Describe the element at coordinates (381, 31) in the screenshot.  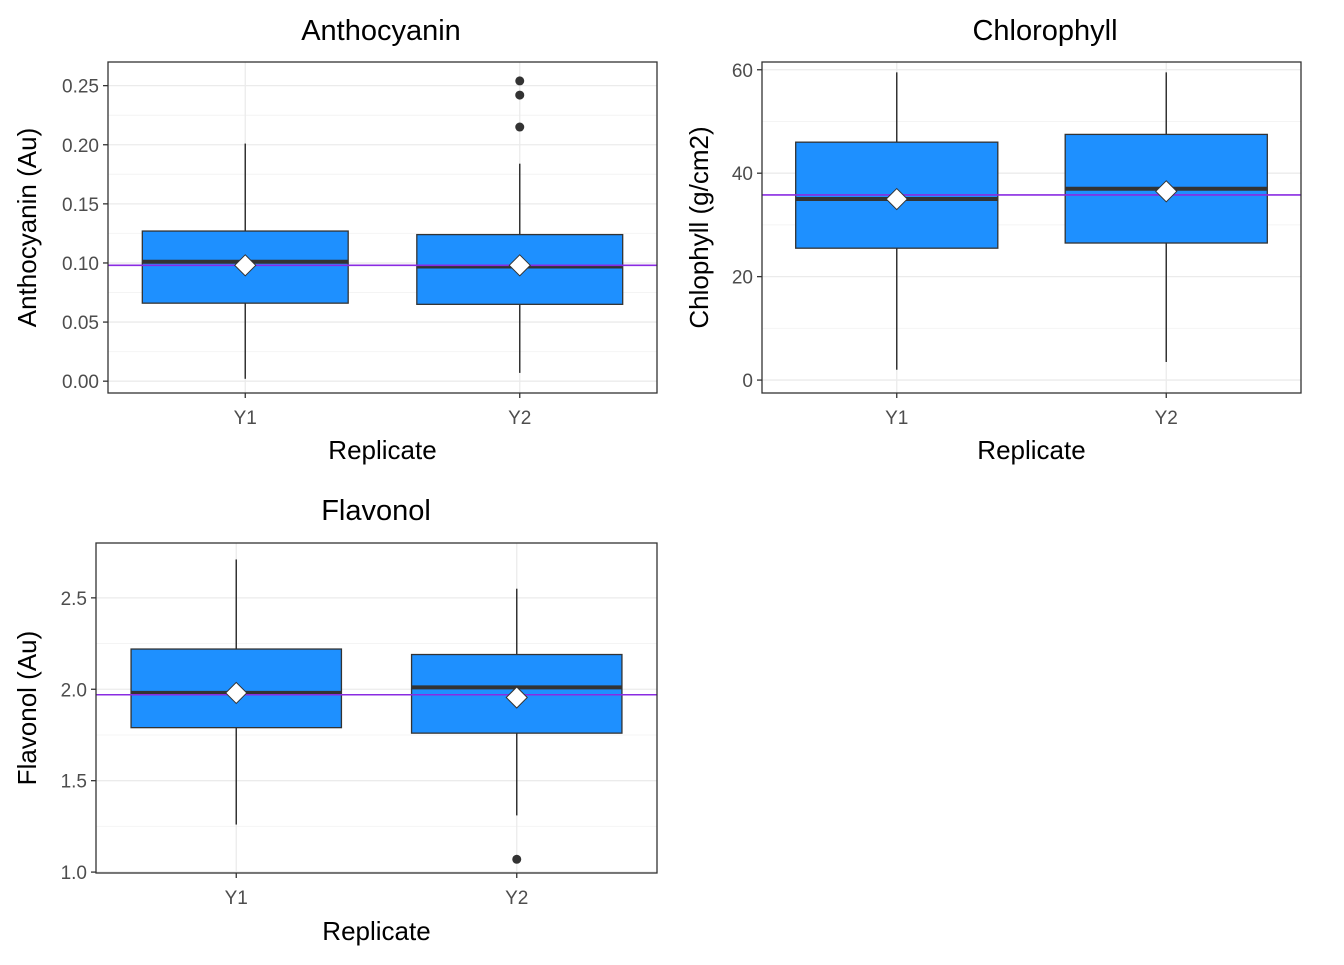
I see `chart-title: Anthocyanin` at that location.